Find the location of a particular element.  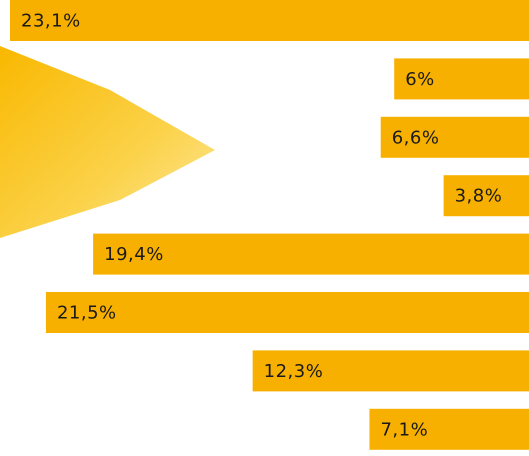

value-label: 12,3% is located at coordinates (294, 371).